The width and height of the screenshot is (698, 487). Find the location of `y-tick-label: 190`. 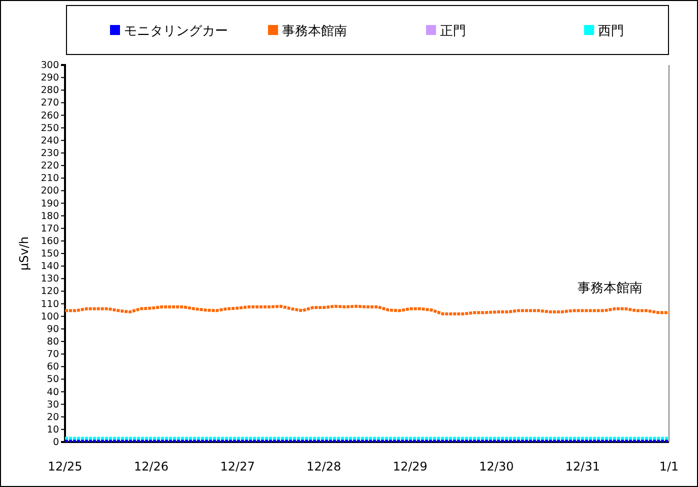

y-tick-label: 190 is located at coordinates (49, 204).